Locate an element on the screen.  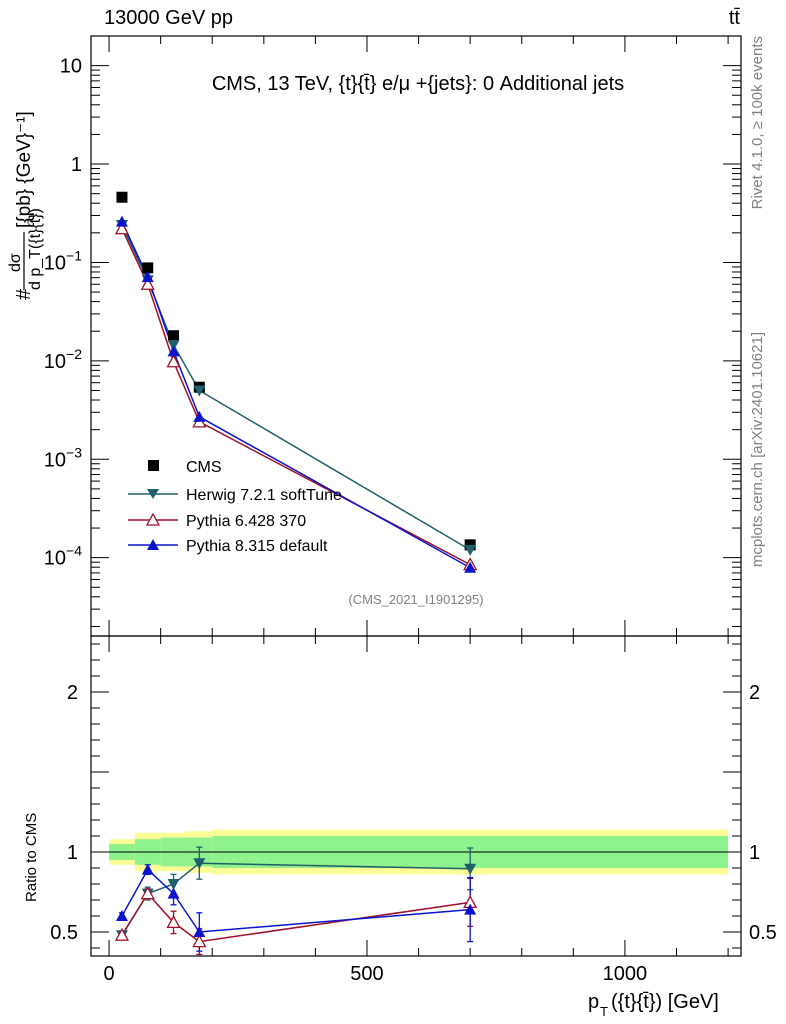
ratio-x-tick-labels: 0 500 1000 is located at coordinates (375, 974).